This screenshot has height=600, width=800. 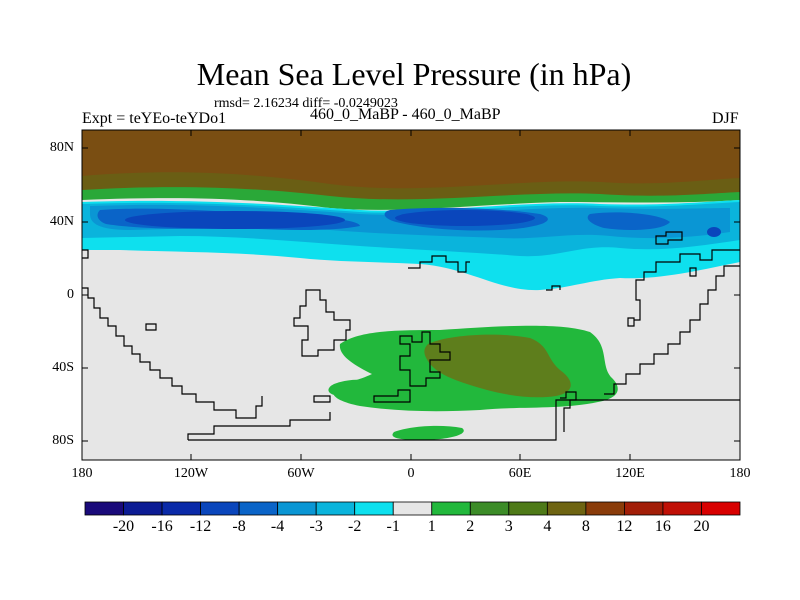 I want to click on colorbar-label: 12, so click(x=624, y=526).